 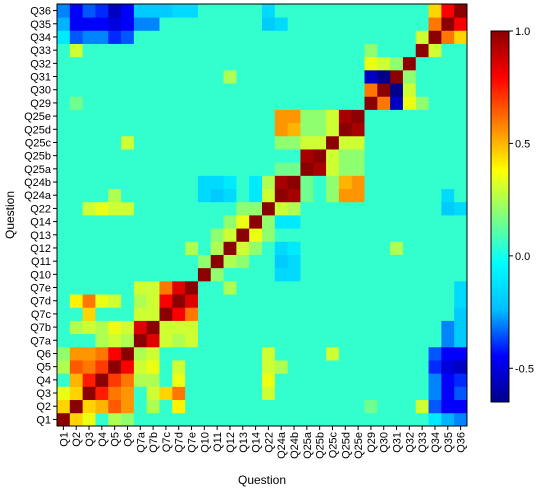 What do you see at coordinates (462, 442) in the screenshot?
I see `x-tick-label: Q36` at bounding box center [462, 442].